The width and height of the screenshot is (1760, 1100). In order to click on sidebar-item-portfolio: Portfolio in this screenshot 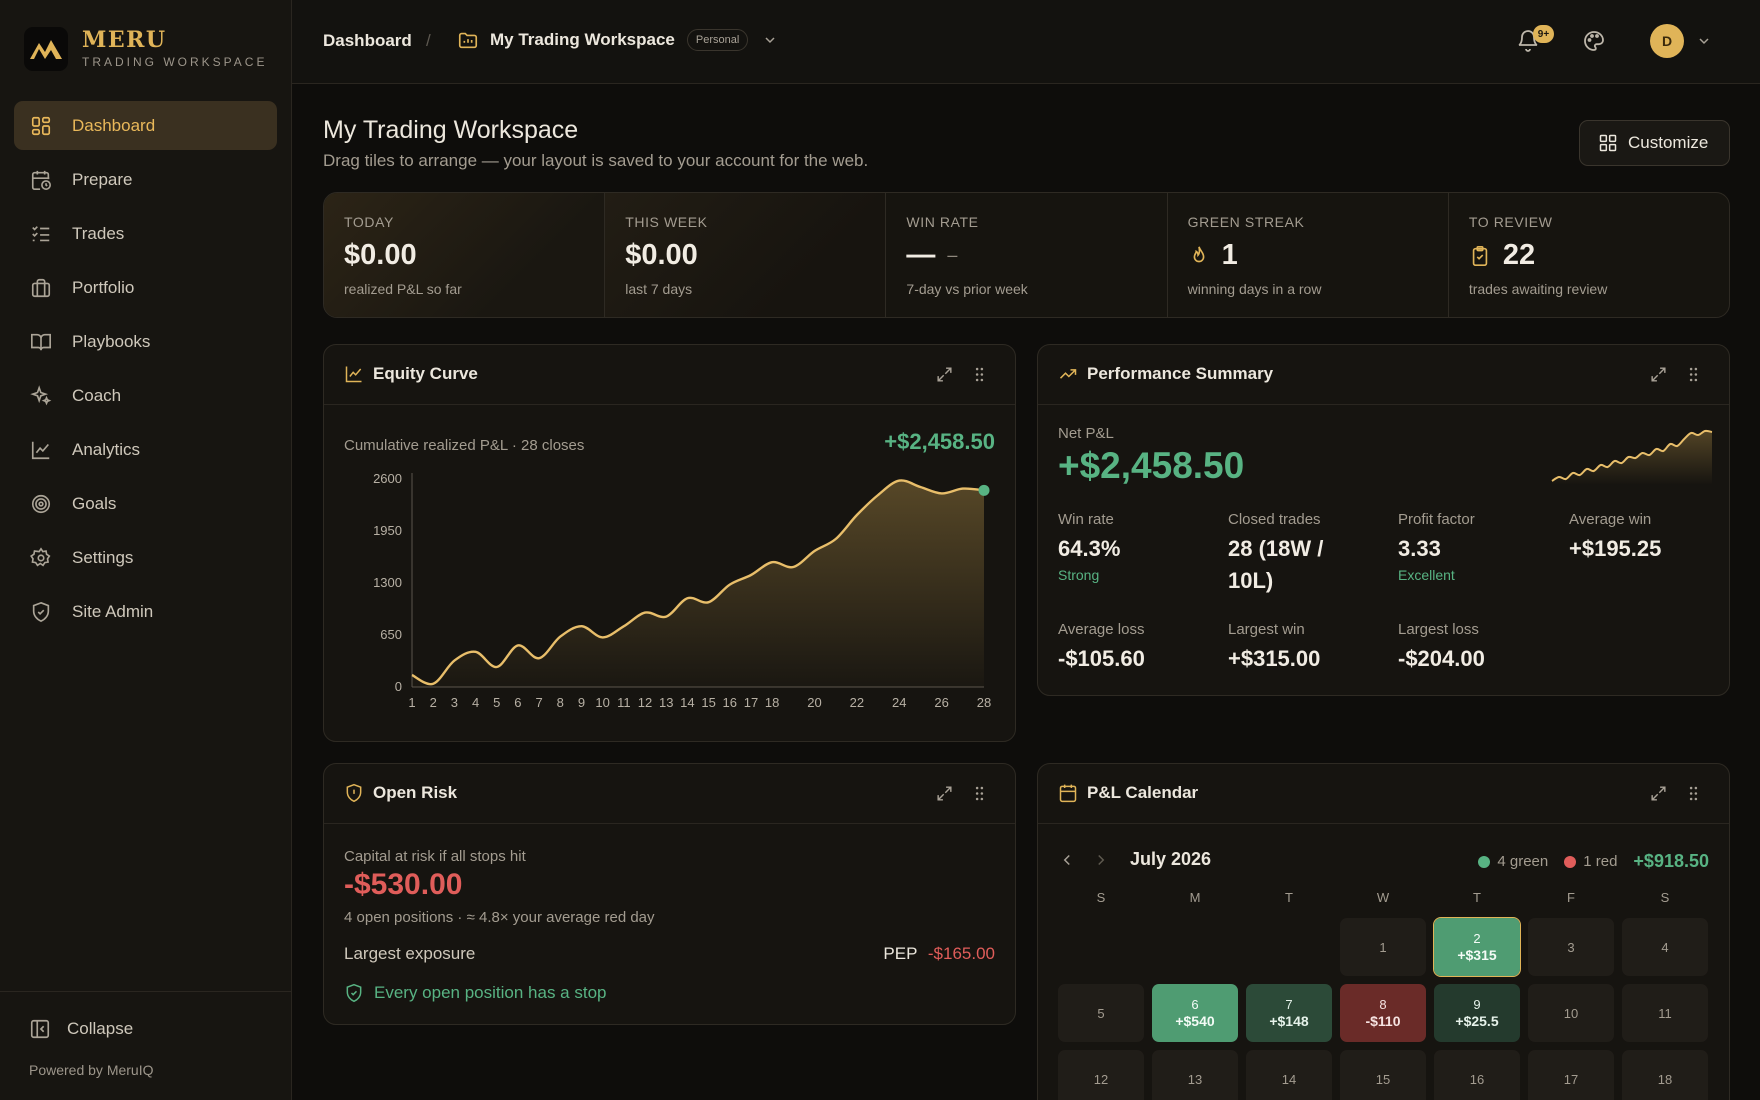, I will do `click(145, 287)`.